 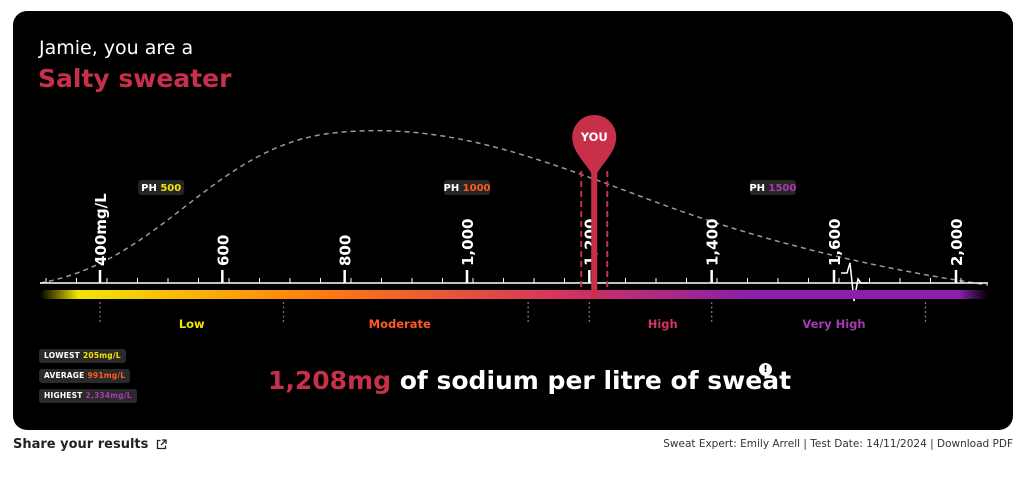 What do you see at coordinates (663, 324) in the screenshot?
I see `zone-label: High` at bounding box center [663, 324].